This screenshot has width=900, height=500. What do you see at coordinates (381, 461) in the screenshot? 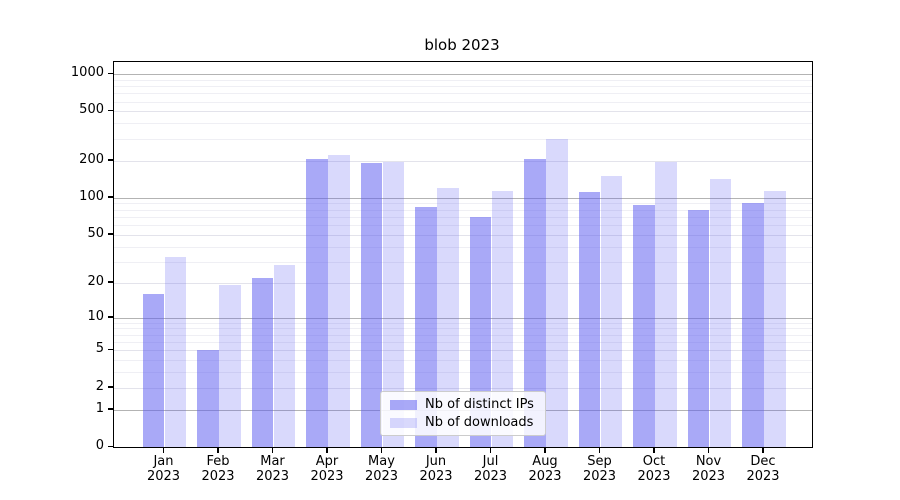
I see `x-tick-label-line: May` at bounding box center [381, 461].